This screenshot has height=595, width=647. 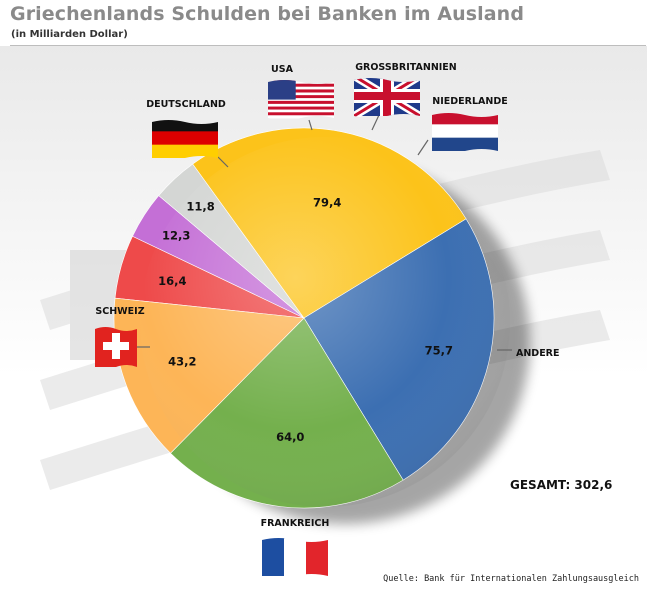 I want to click on total-label: GESAMT: 302,6, so click(x=561, y=485).